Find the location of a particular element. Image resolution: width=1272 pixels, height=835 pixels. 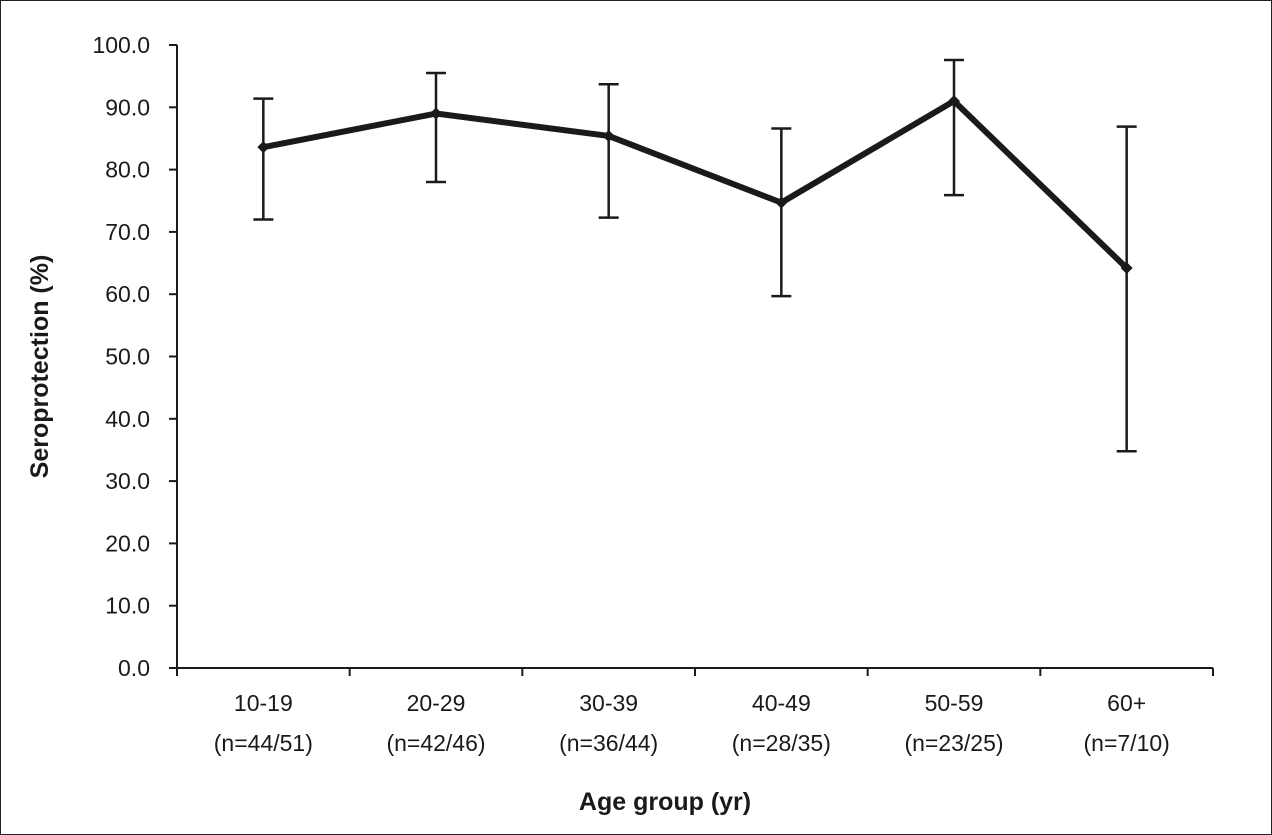

series-line is located at coordinates (695, 185).